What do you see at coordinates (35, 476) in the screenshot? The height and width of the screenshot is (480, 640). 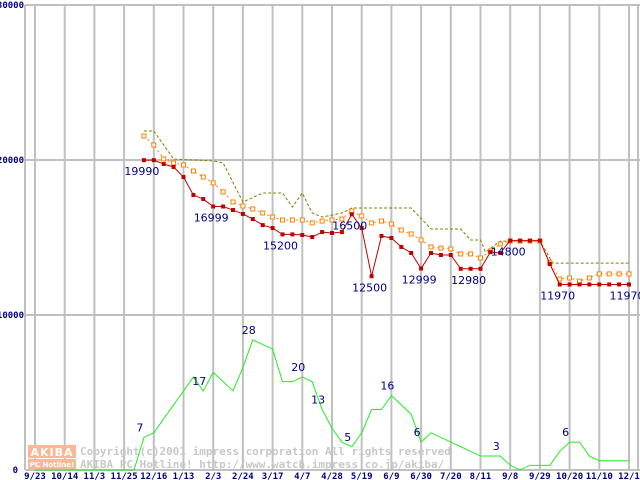 I see `x-tick-label: 9/23` at bounding box center [35, 476].